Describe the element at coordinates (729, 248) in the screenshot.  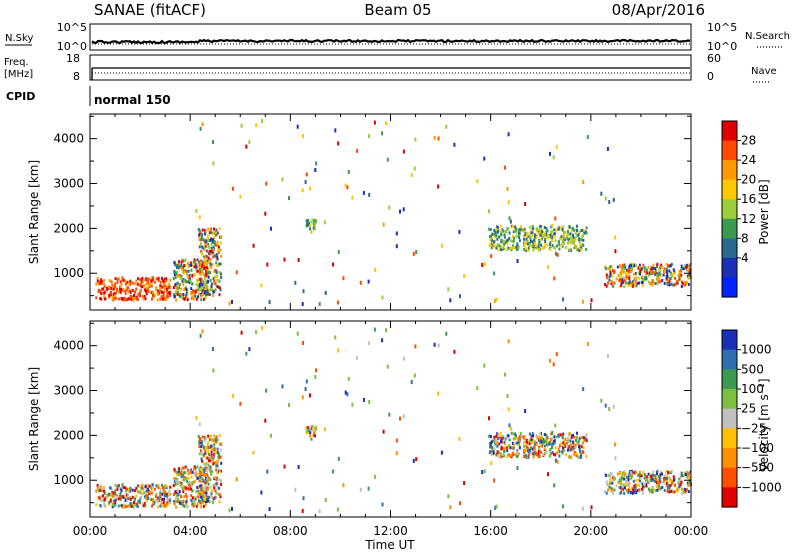
I see `colorbar-segment` at that location.